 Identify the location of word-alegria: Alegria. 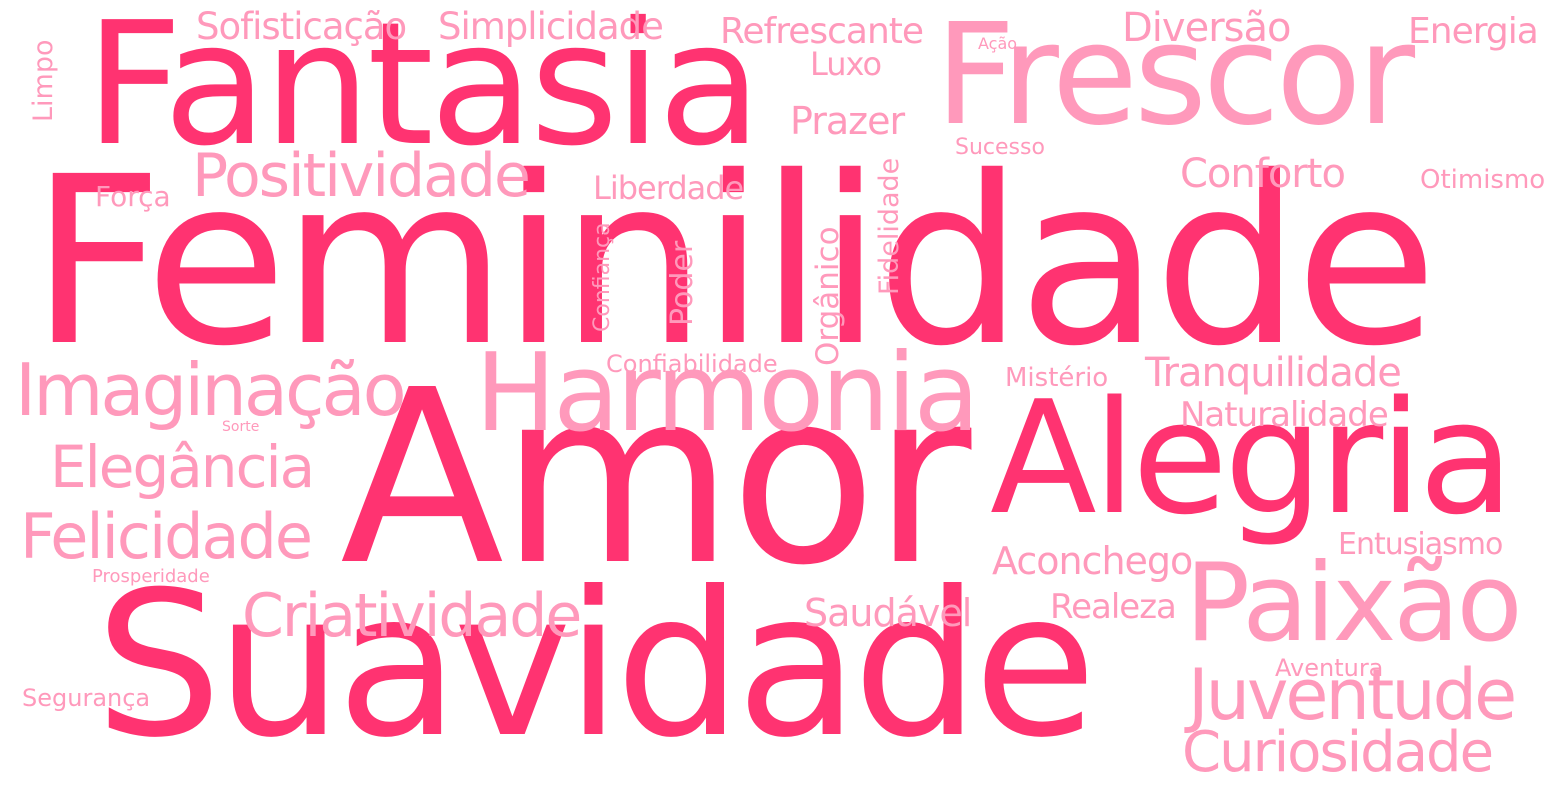
(1252, 458).